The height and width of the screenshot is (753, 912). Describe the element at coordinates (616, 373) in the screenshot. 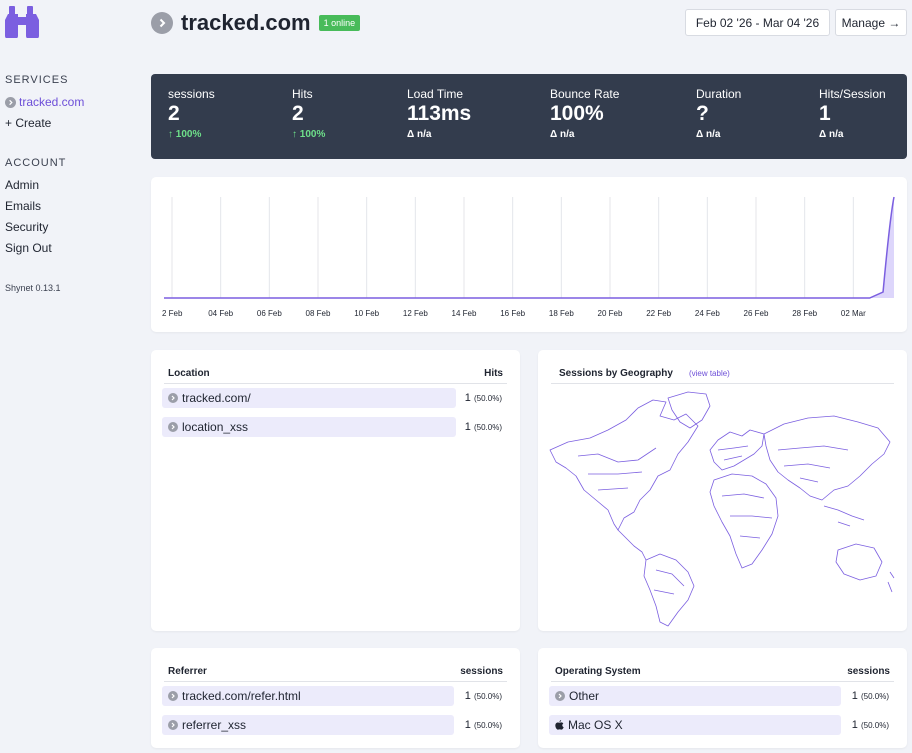

I see `geography-title: Sessions by Geography` at that location.